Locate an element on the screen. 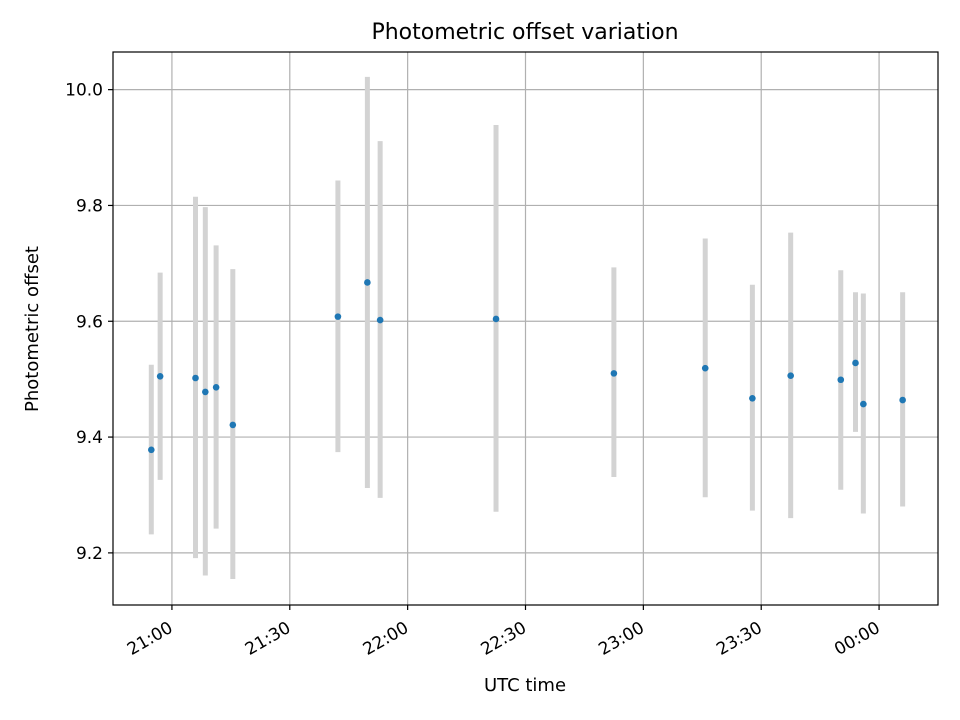  y-tick-label: 9.8 is located at coordinates (89, 206).